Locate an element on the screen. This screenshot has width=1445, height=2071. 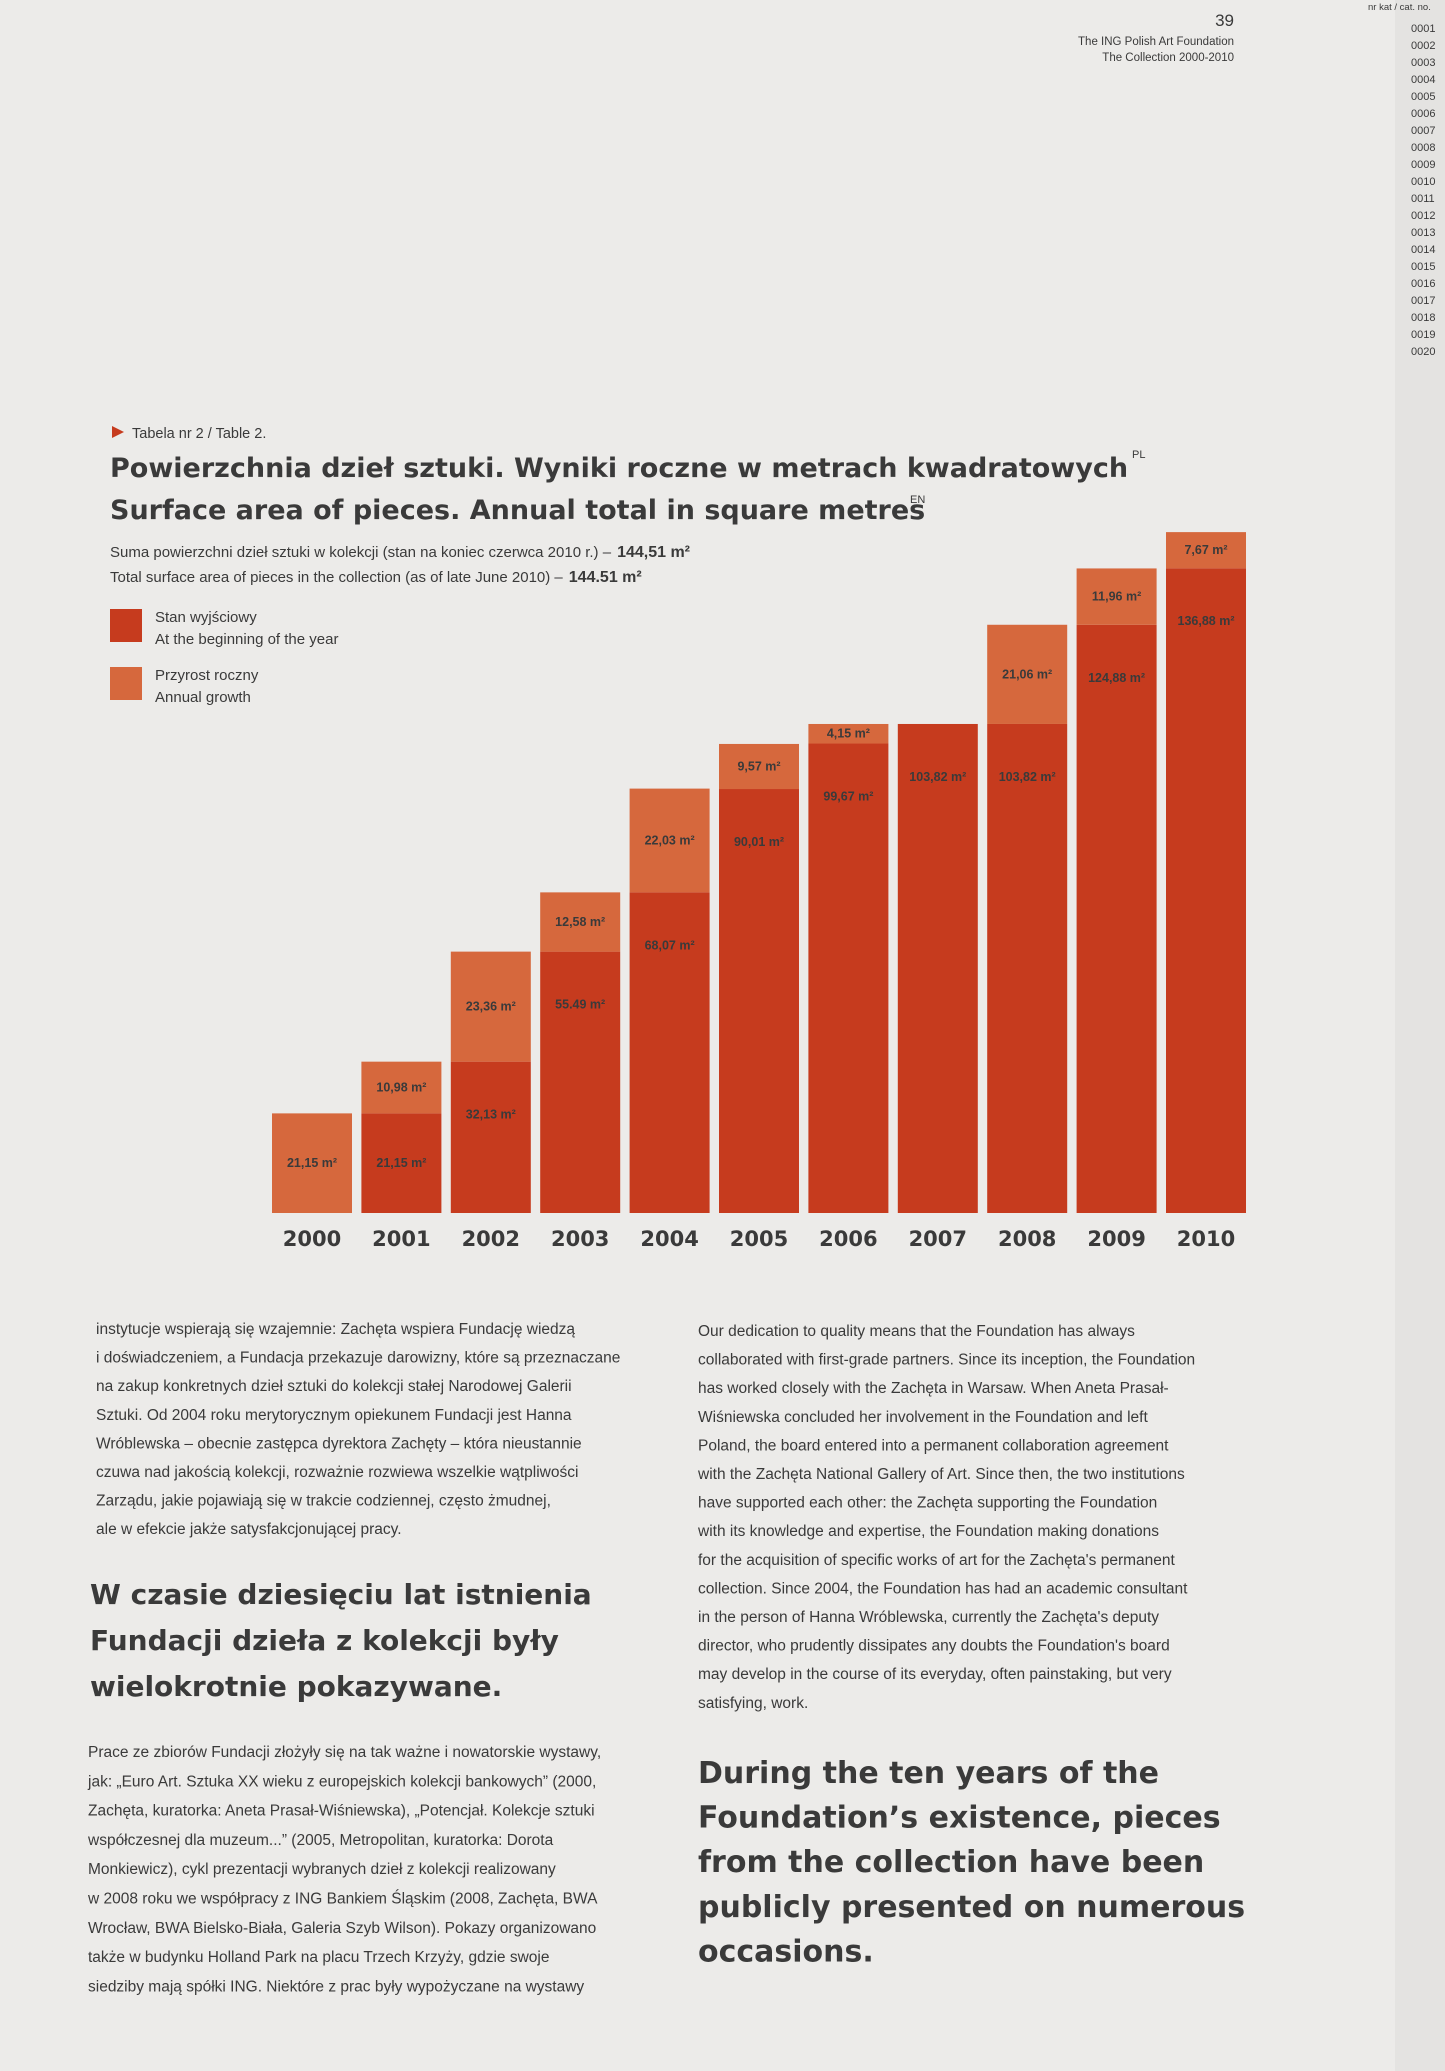
value-label: 103,82 m² is located at coordinates (1027, 777).